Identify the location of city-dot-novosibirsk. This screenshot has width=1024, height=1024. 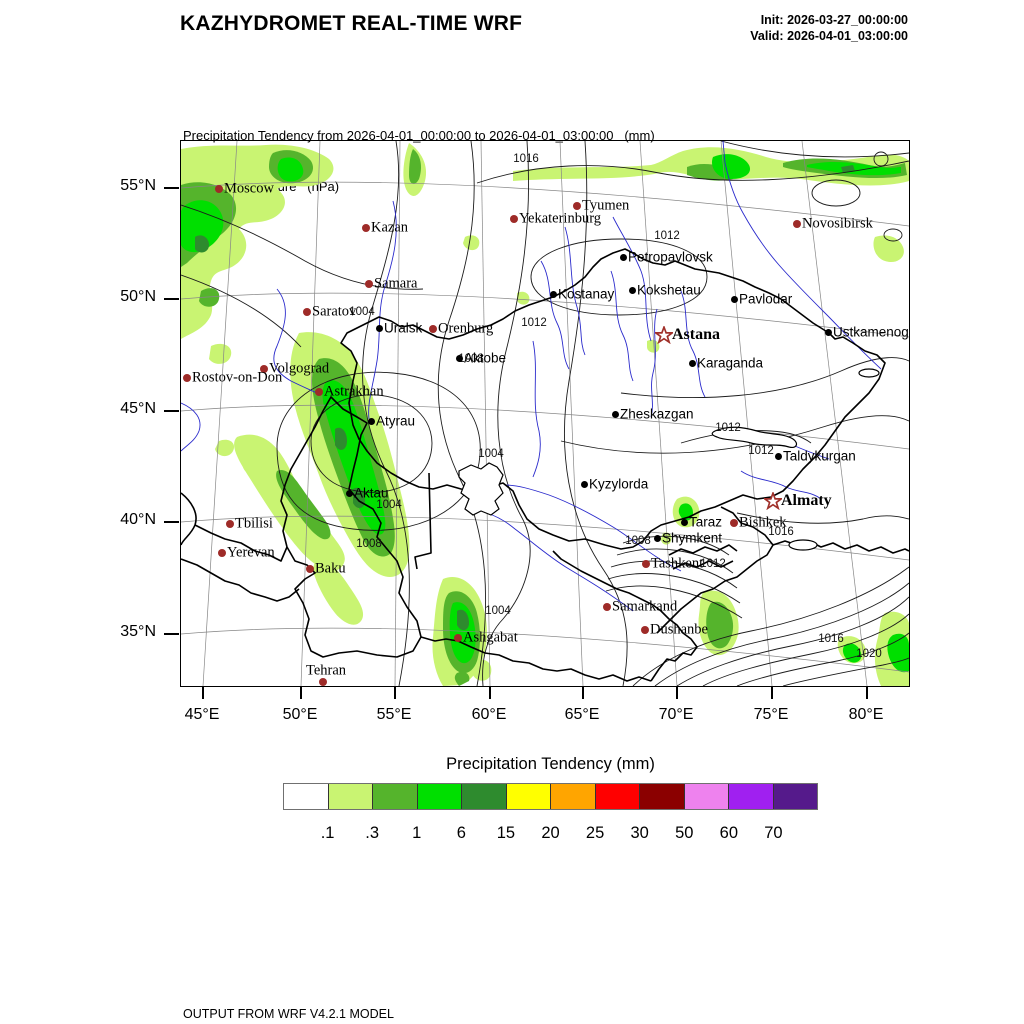
(797, 224).